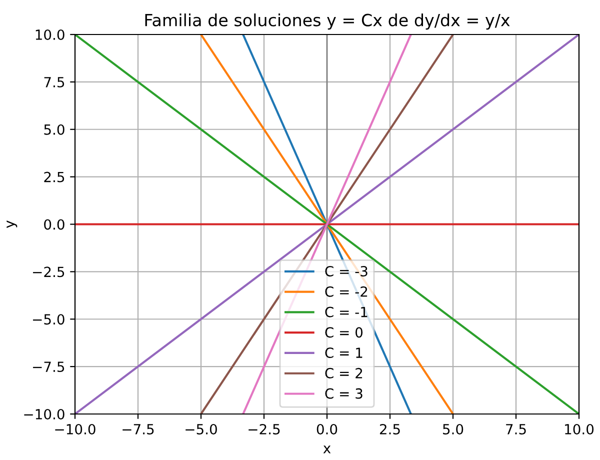  Describe the element at coordinates (201, 429) in the screenshot. I see `x-tick-label: −5.0` at that location.